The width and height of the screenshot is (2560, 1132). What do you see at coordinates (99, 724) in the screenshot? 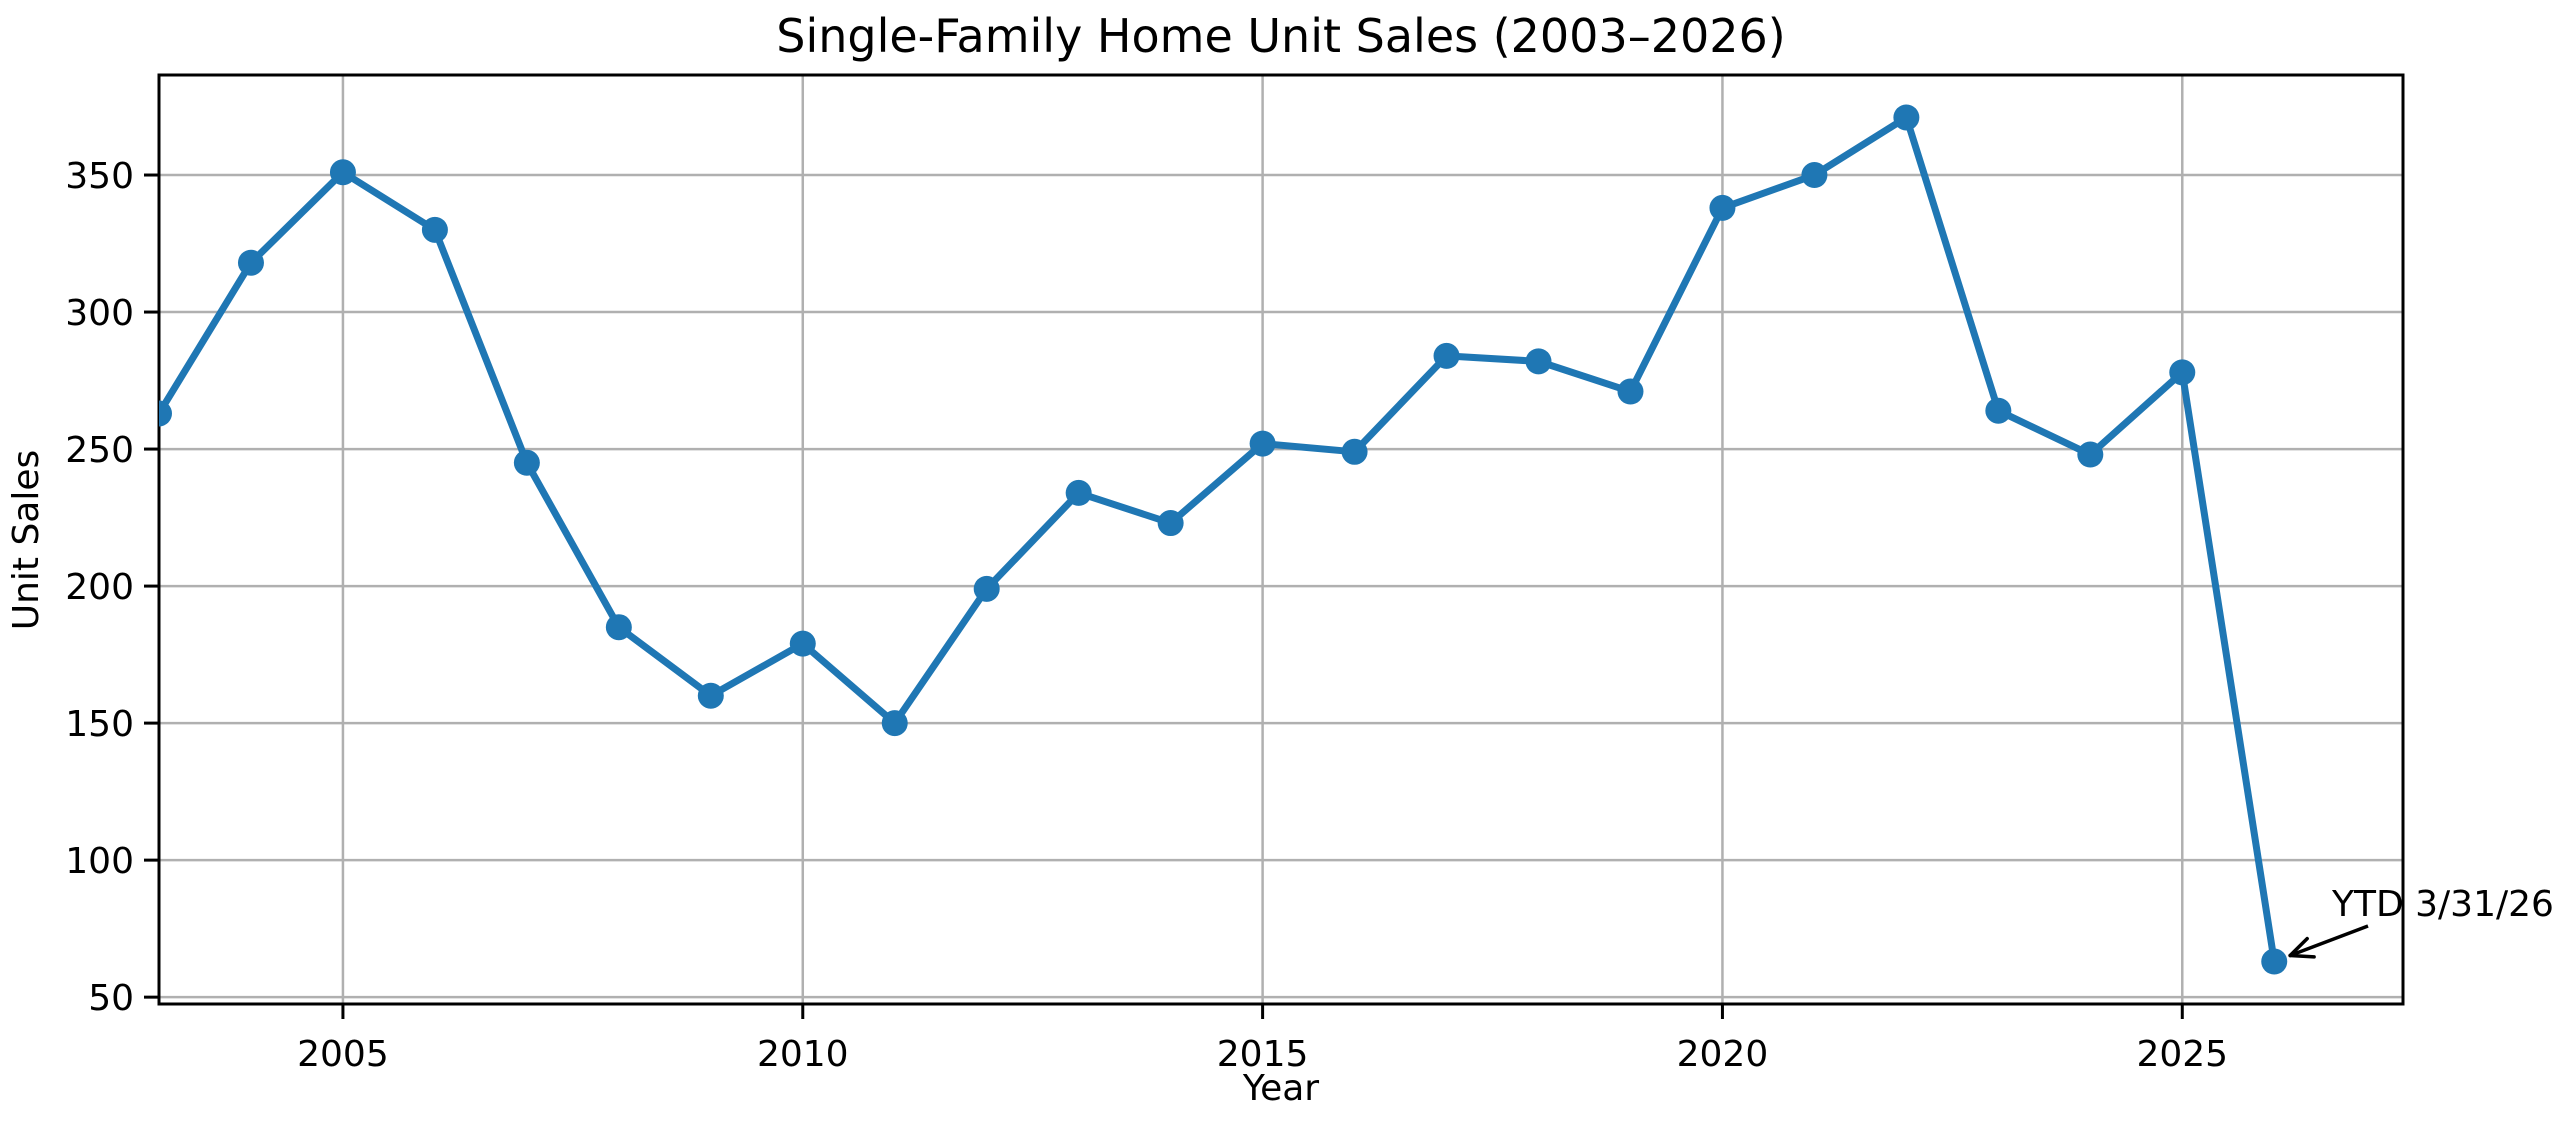
I see `y-tick-label: 150` at bounding box center [99, 724].